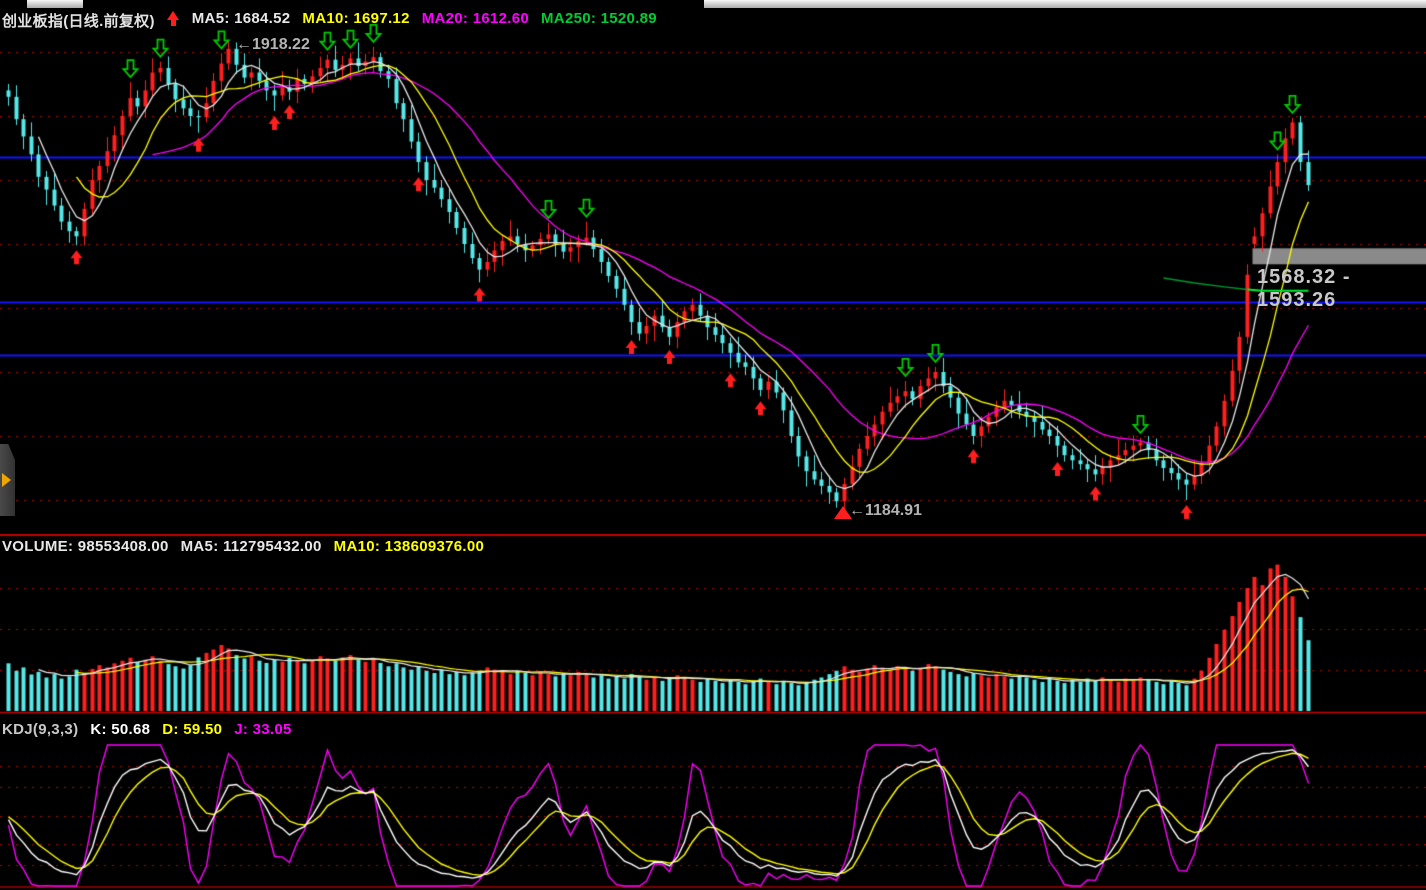 The height and width of the screenshot is (890, 1426). Describe the element at coordinates (192, 729) in the screenshot. I see `kdj-d-value: D: 59.50` at that location.